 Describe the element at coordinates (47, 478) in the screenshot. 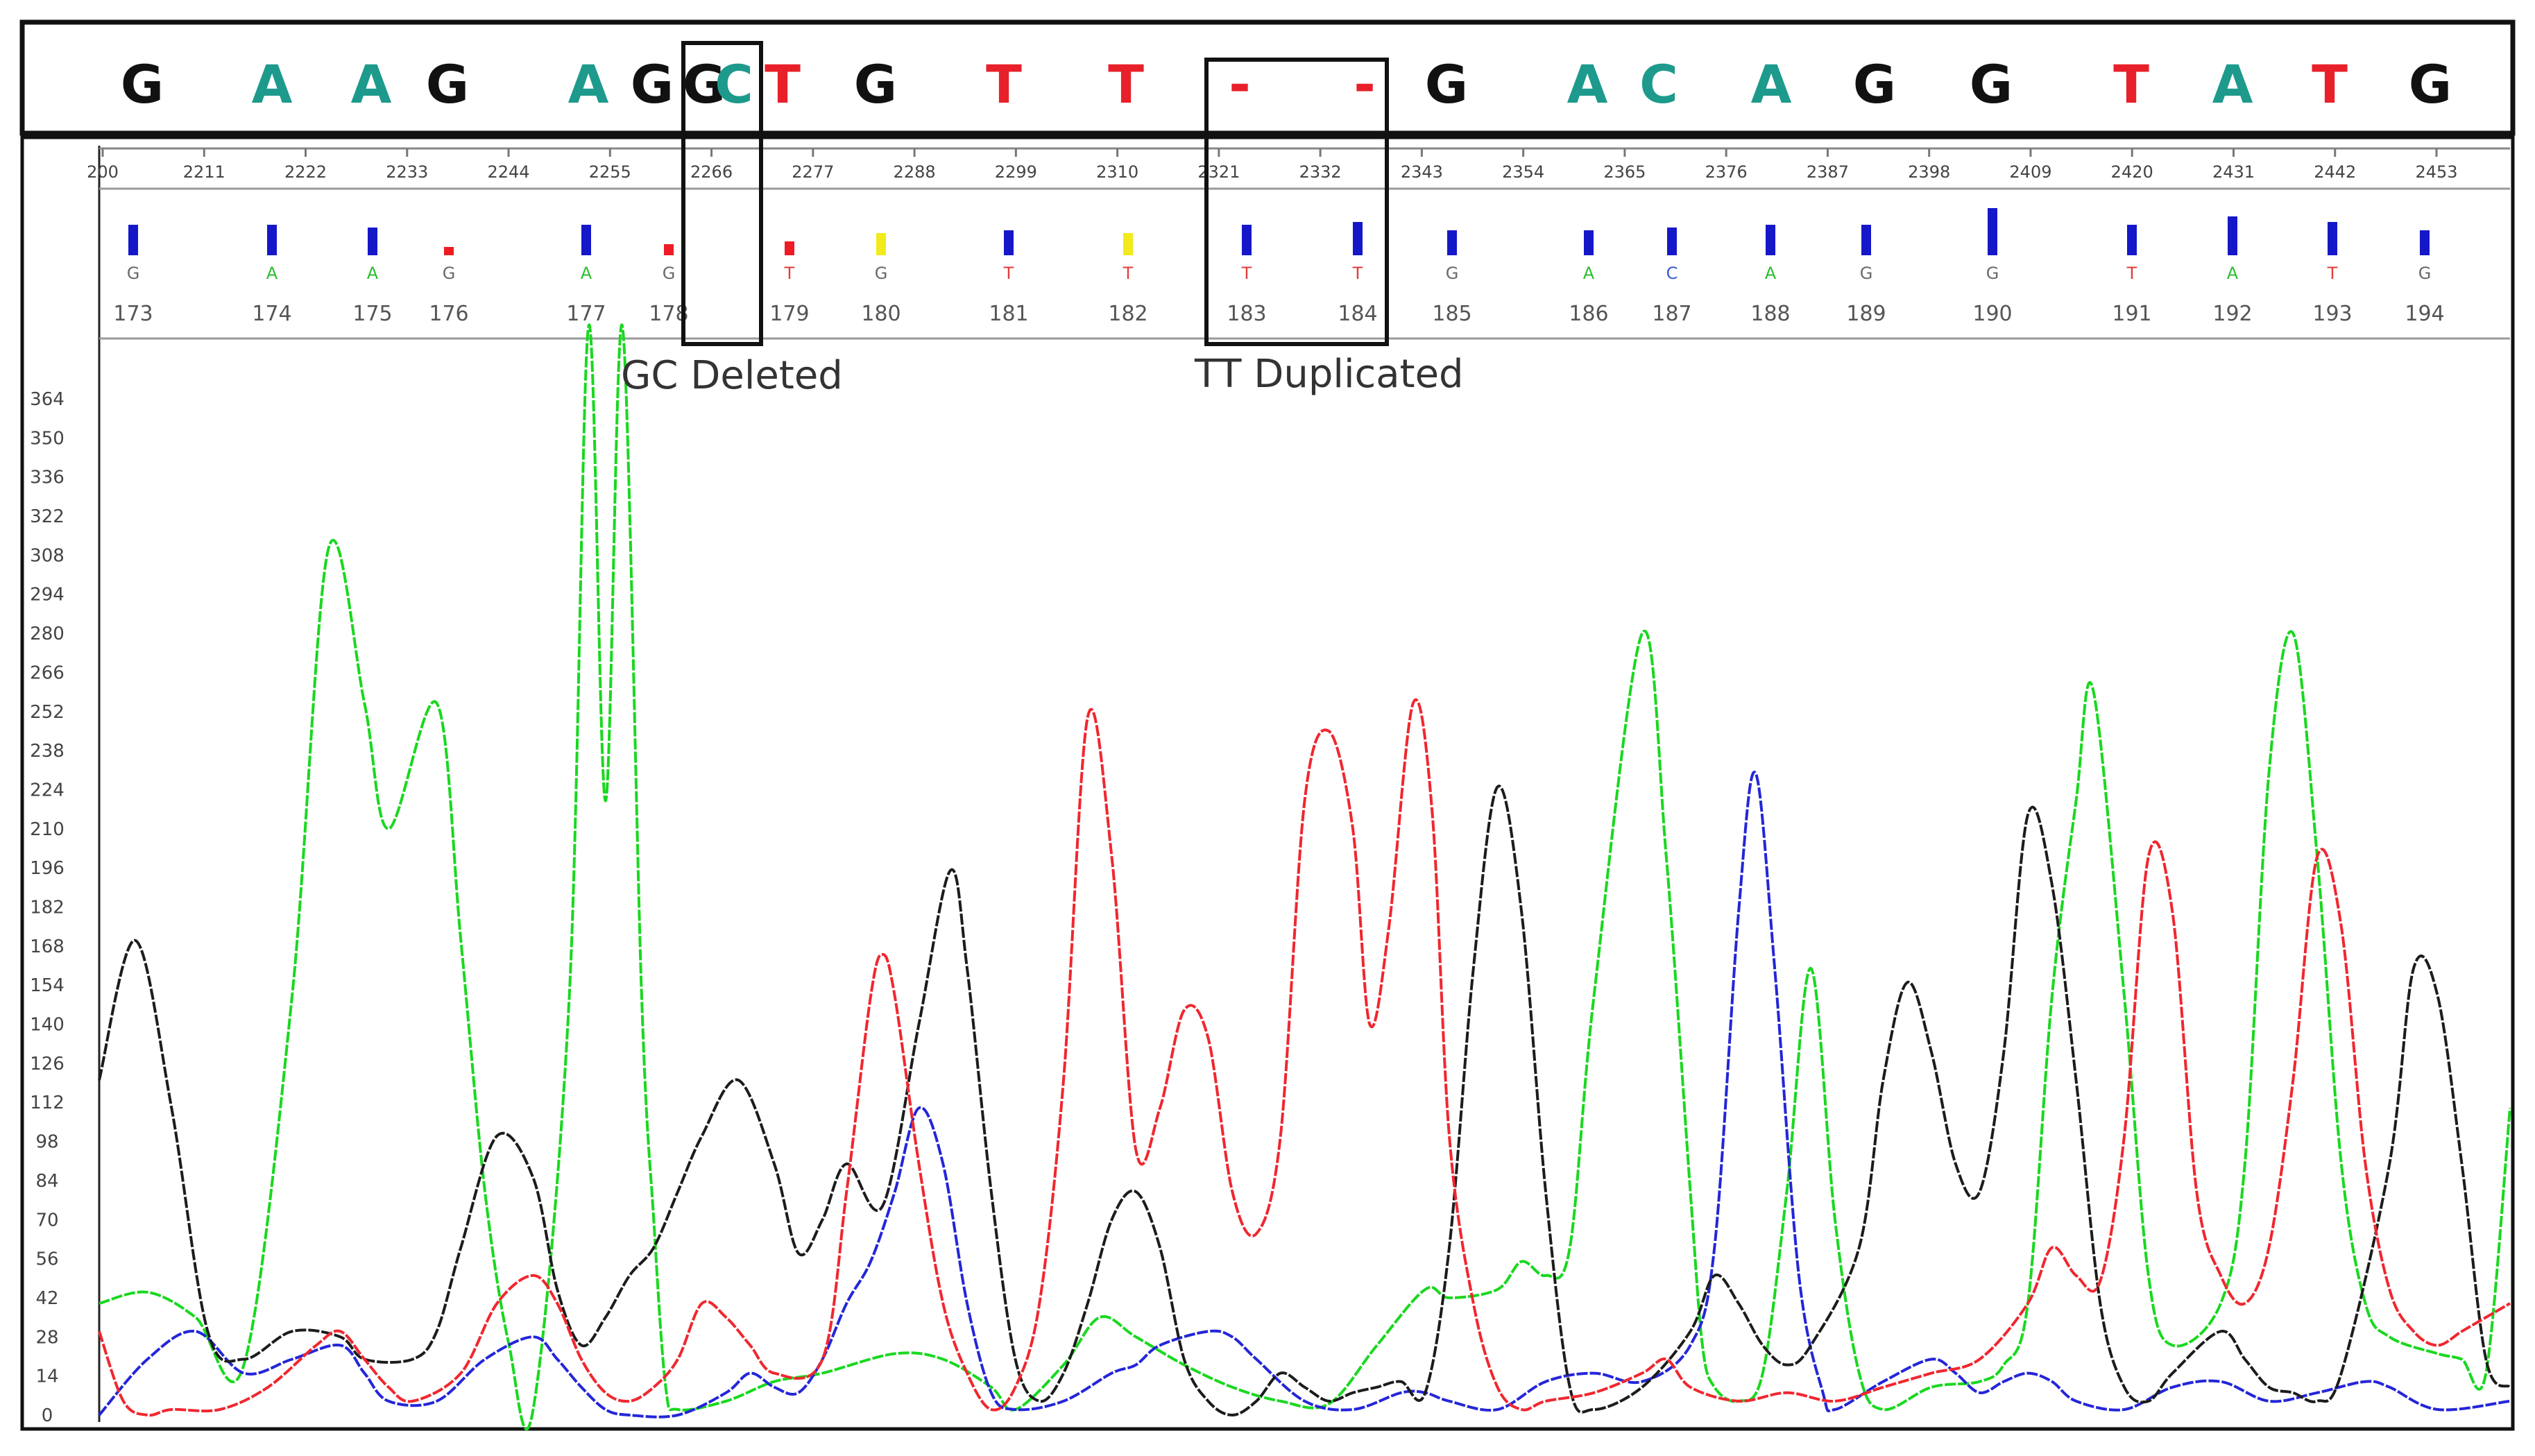

I see `y-tick-label: 336` at that location.